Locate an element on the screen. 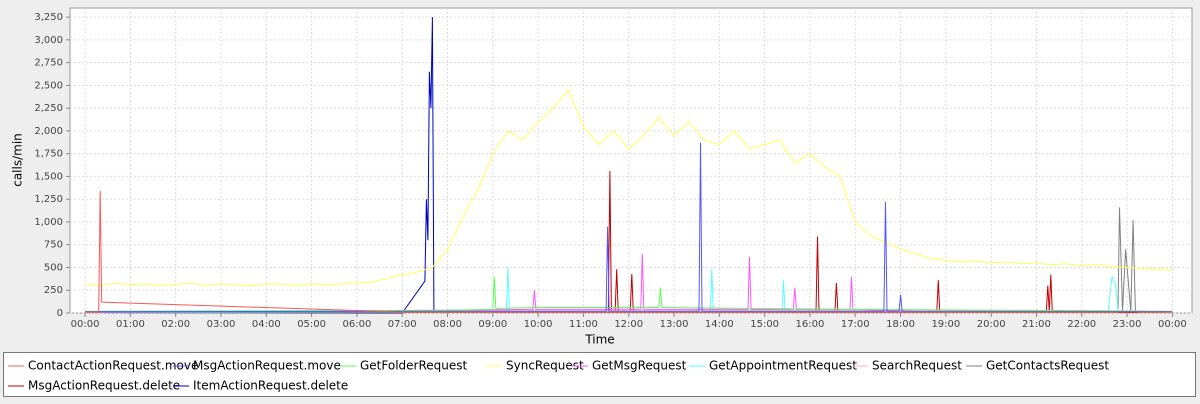 The image size is (1200, 404). y-tick-label: 750 is located at coordinates (53, 245).